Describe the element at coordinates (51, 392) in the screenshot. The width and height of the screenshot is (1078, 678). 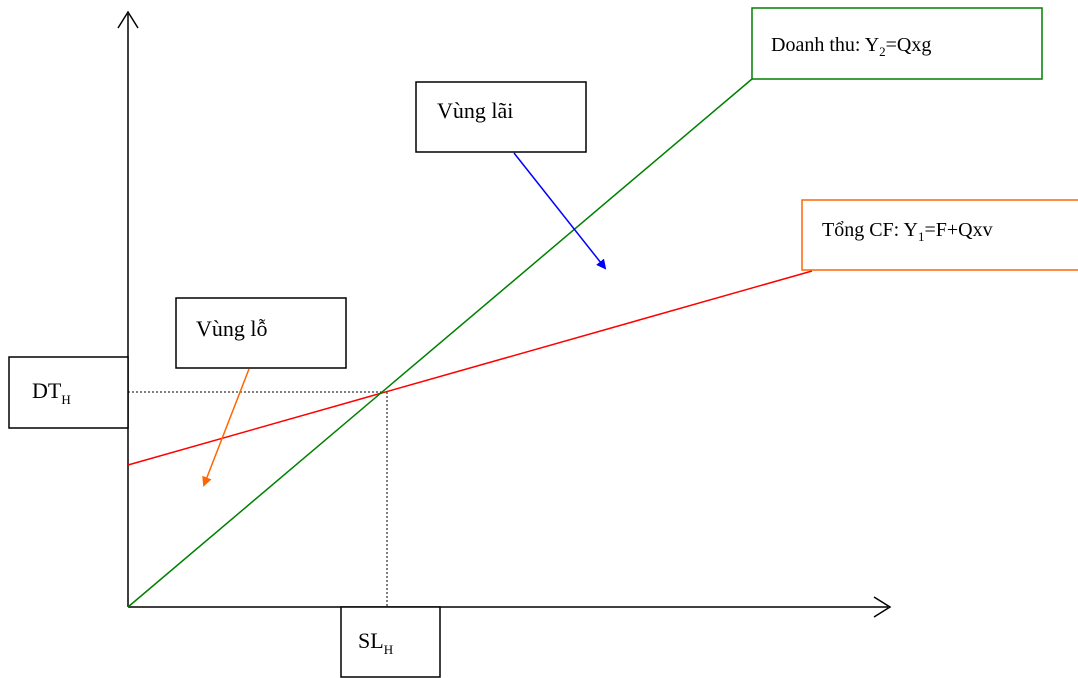
I see `breakeven-revenue-label: DTH` at that location.